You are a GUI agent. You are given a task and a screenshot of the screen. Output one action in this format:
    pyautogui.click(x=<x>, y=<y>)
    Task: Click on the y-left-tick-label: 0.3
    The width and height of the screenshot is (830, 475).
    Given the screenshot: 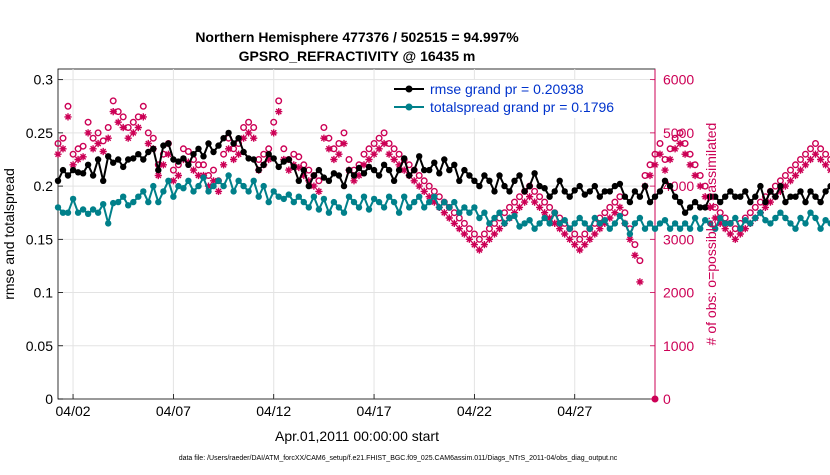 What is the action you would take?
    pyautogui.click(x=44, y=80)
    